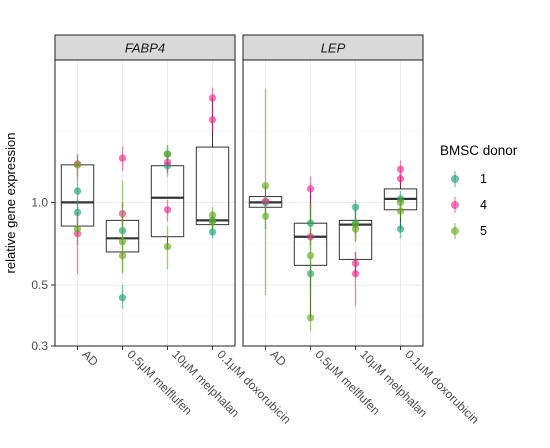  I want to click on legend-label: 4, so click(483, 205).